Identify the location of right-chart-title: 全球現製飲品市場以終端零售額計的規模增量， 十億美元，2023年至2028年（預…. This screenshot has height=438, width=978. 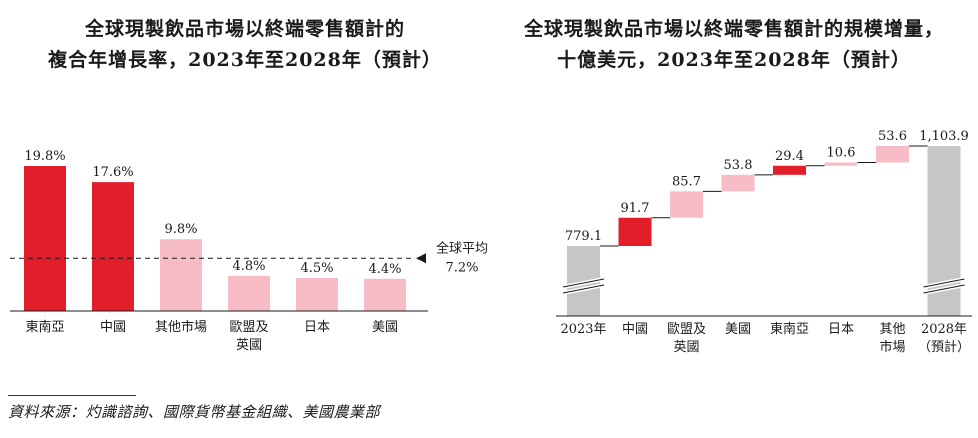
(734, 45).